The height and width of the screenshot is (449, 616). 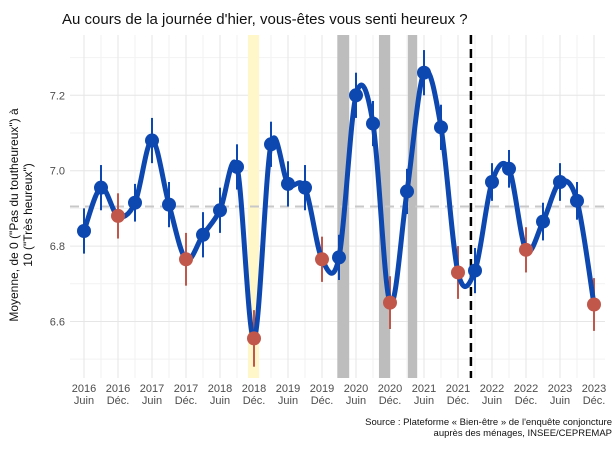 I want to click on x-tick-label: 2021 Juin, so click(x=424, y=395).